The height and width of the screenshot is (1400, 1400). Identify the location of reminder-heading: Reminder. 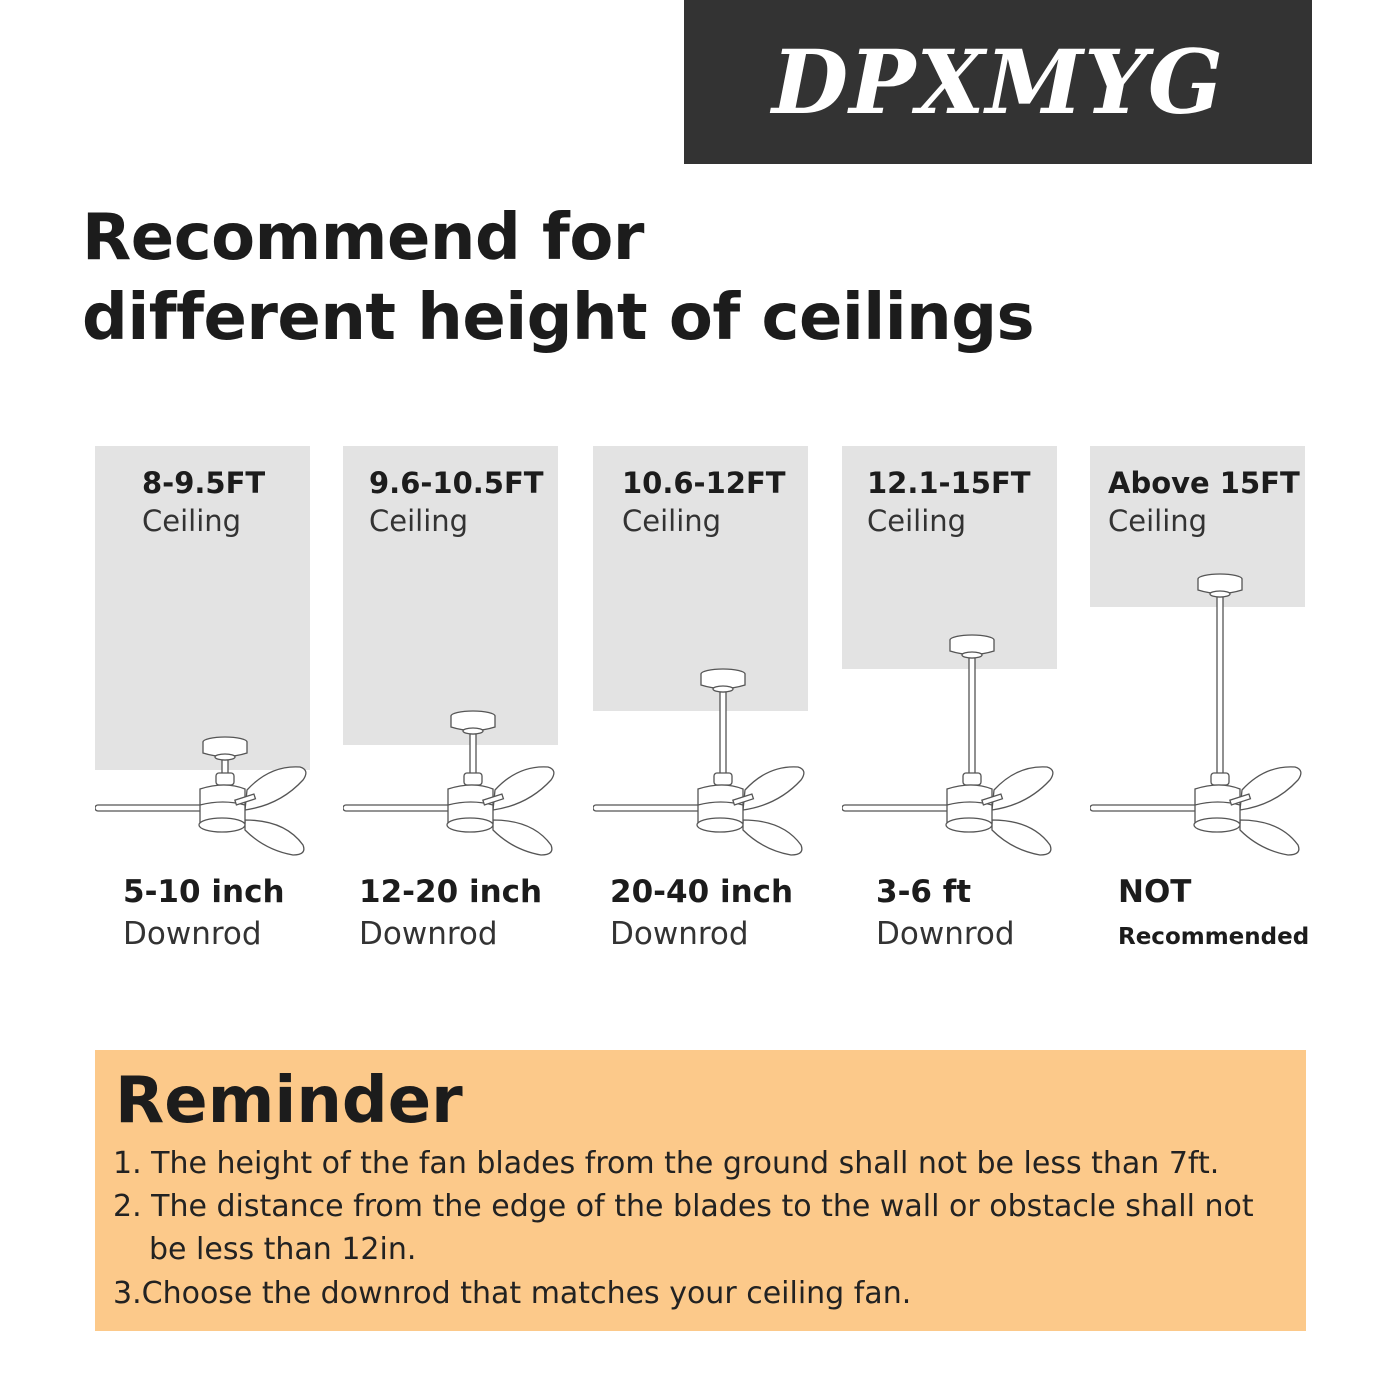
(289, 1101).